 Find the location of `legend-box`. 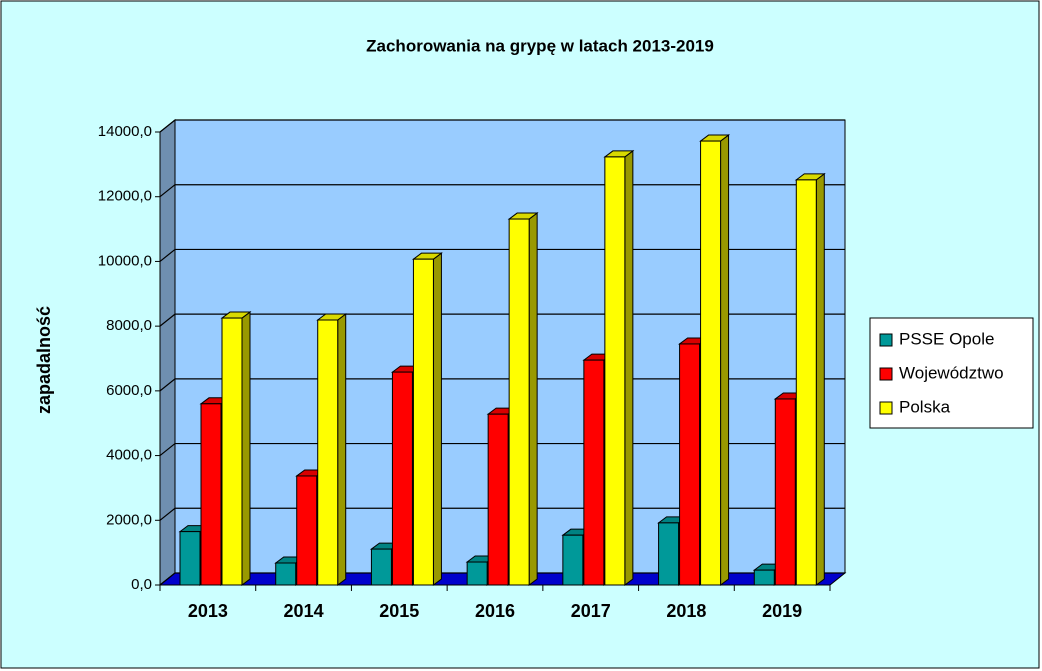

legend-box is located at coordinates (951, 373).